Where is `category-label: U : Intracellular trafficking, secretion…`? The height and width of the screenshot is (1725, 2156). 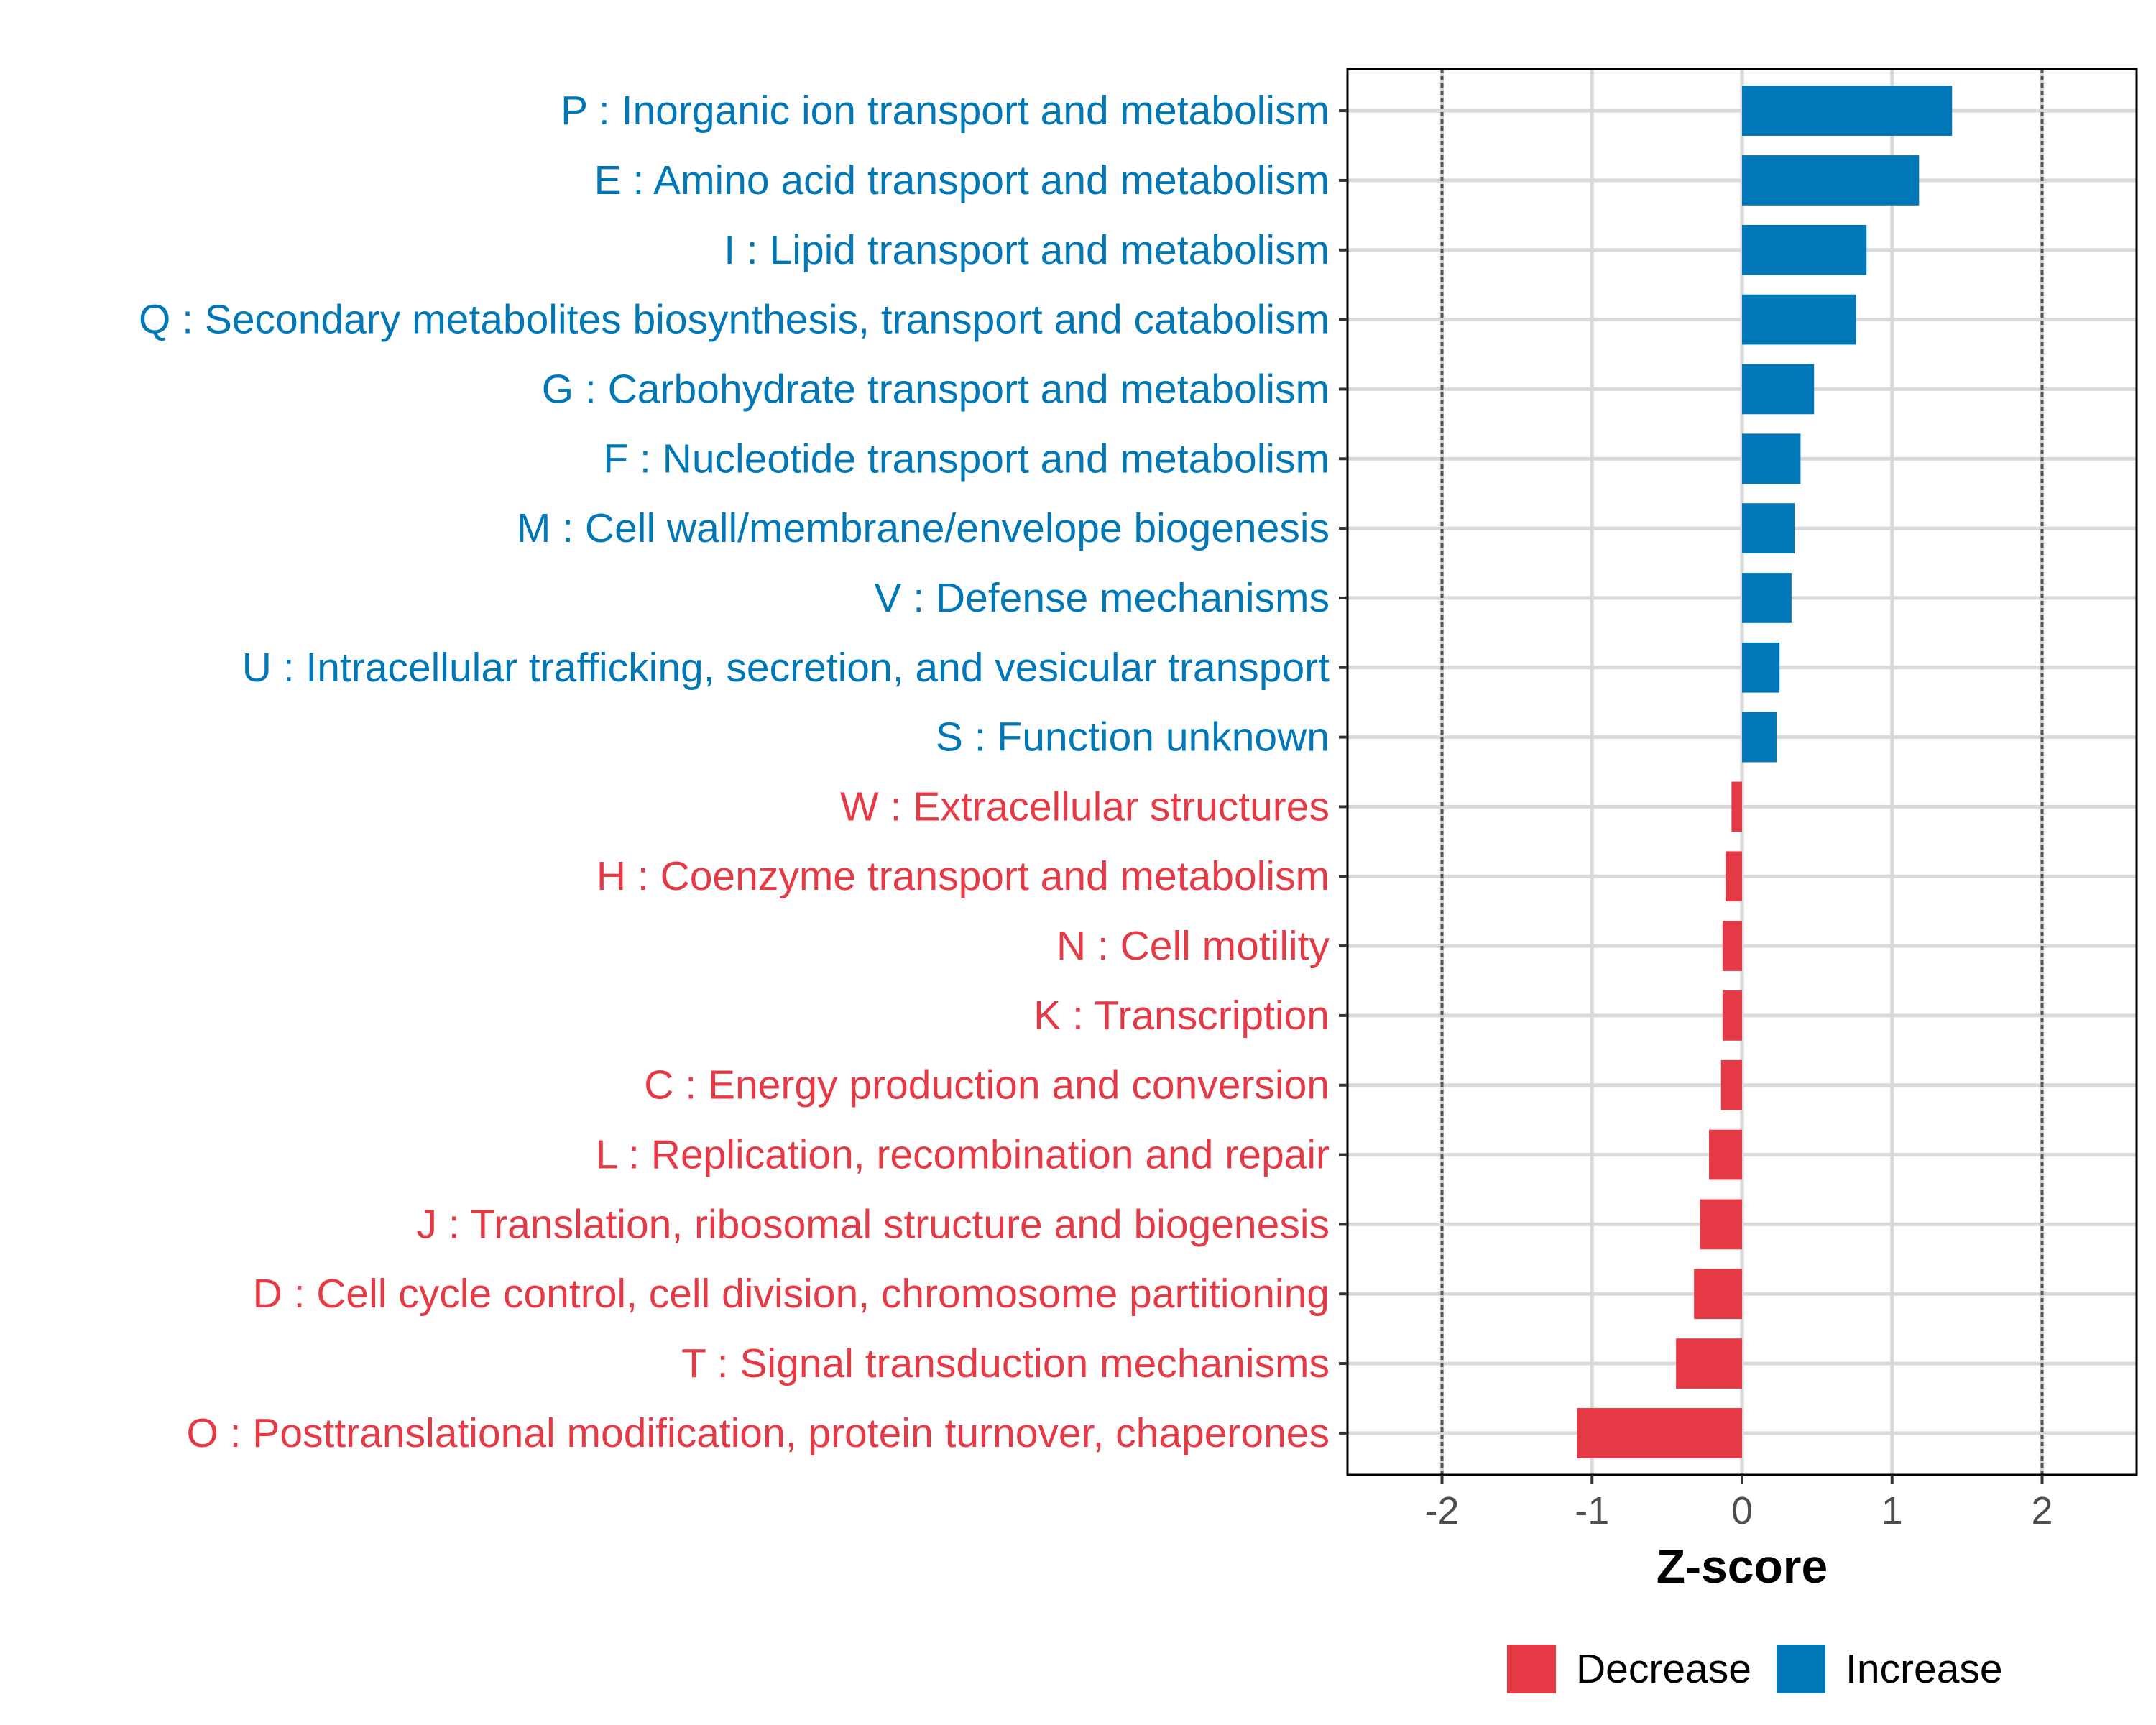
category-label: U : Intracellular trafficking, secretion… is located at coordinates (786, 668).